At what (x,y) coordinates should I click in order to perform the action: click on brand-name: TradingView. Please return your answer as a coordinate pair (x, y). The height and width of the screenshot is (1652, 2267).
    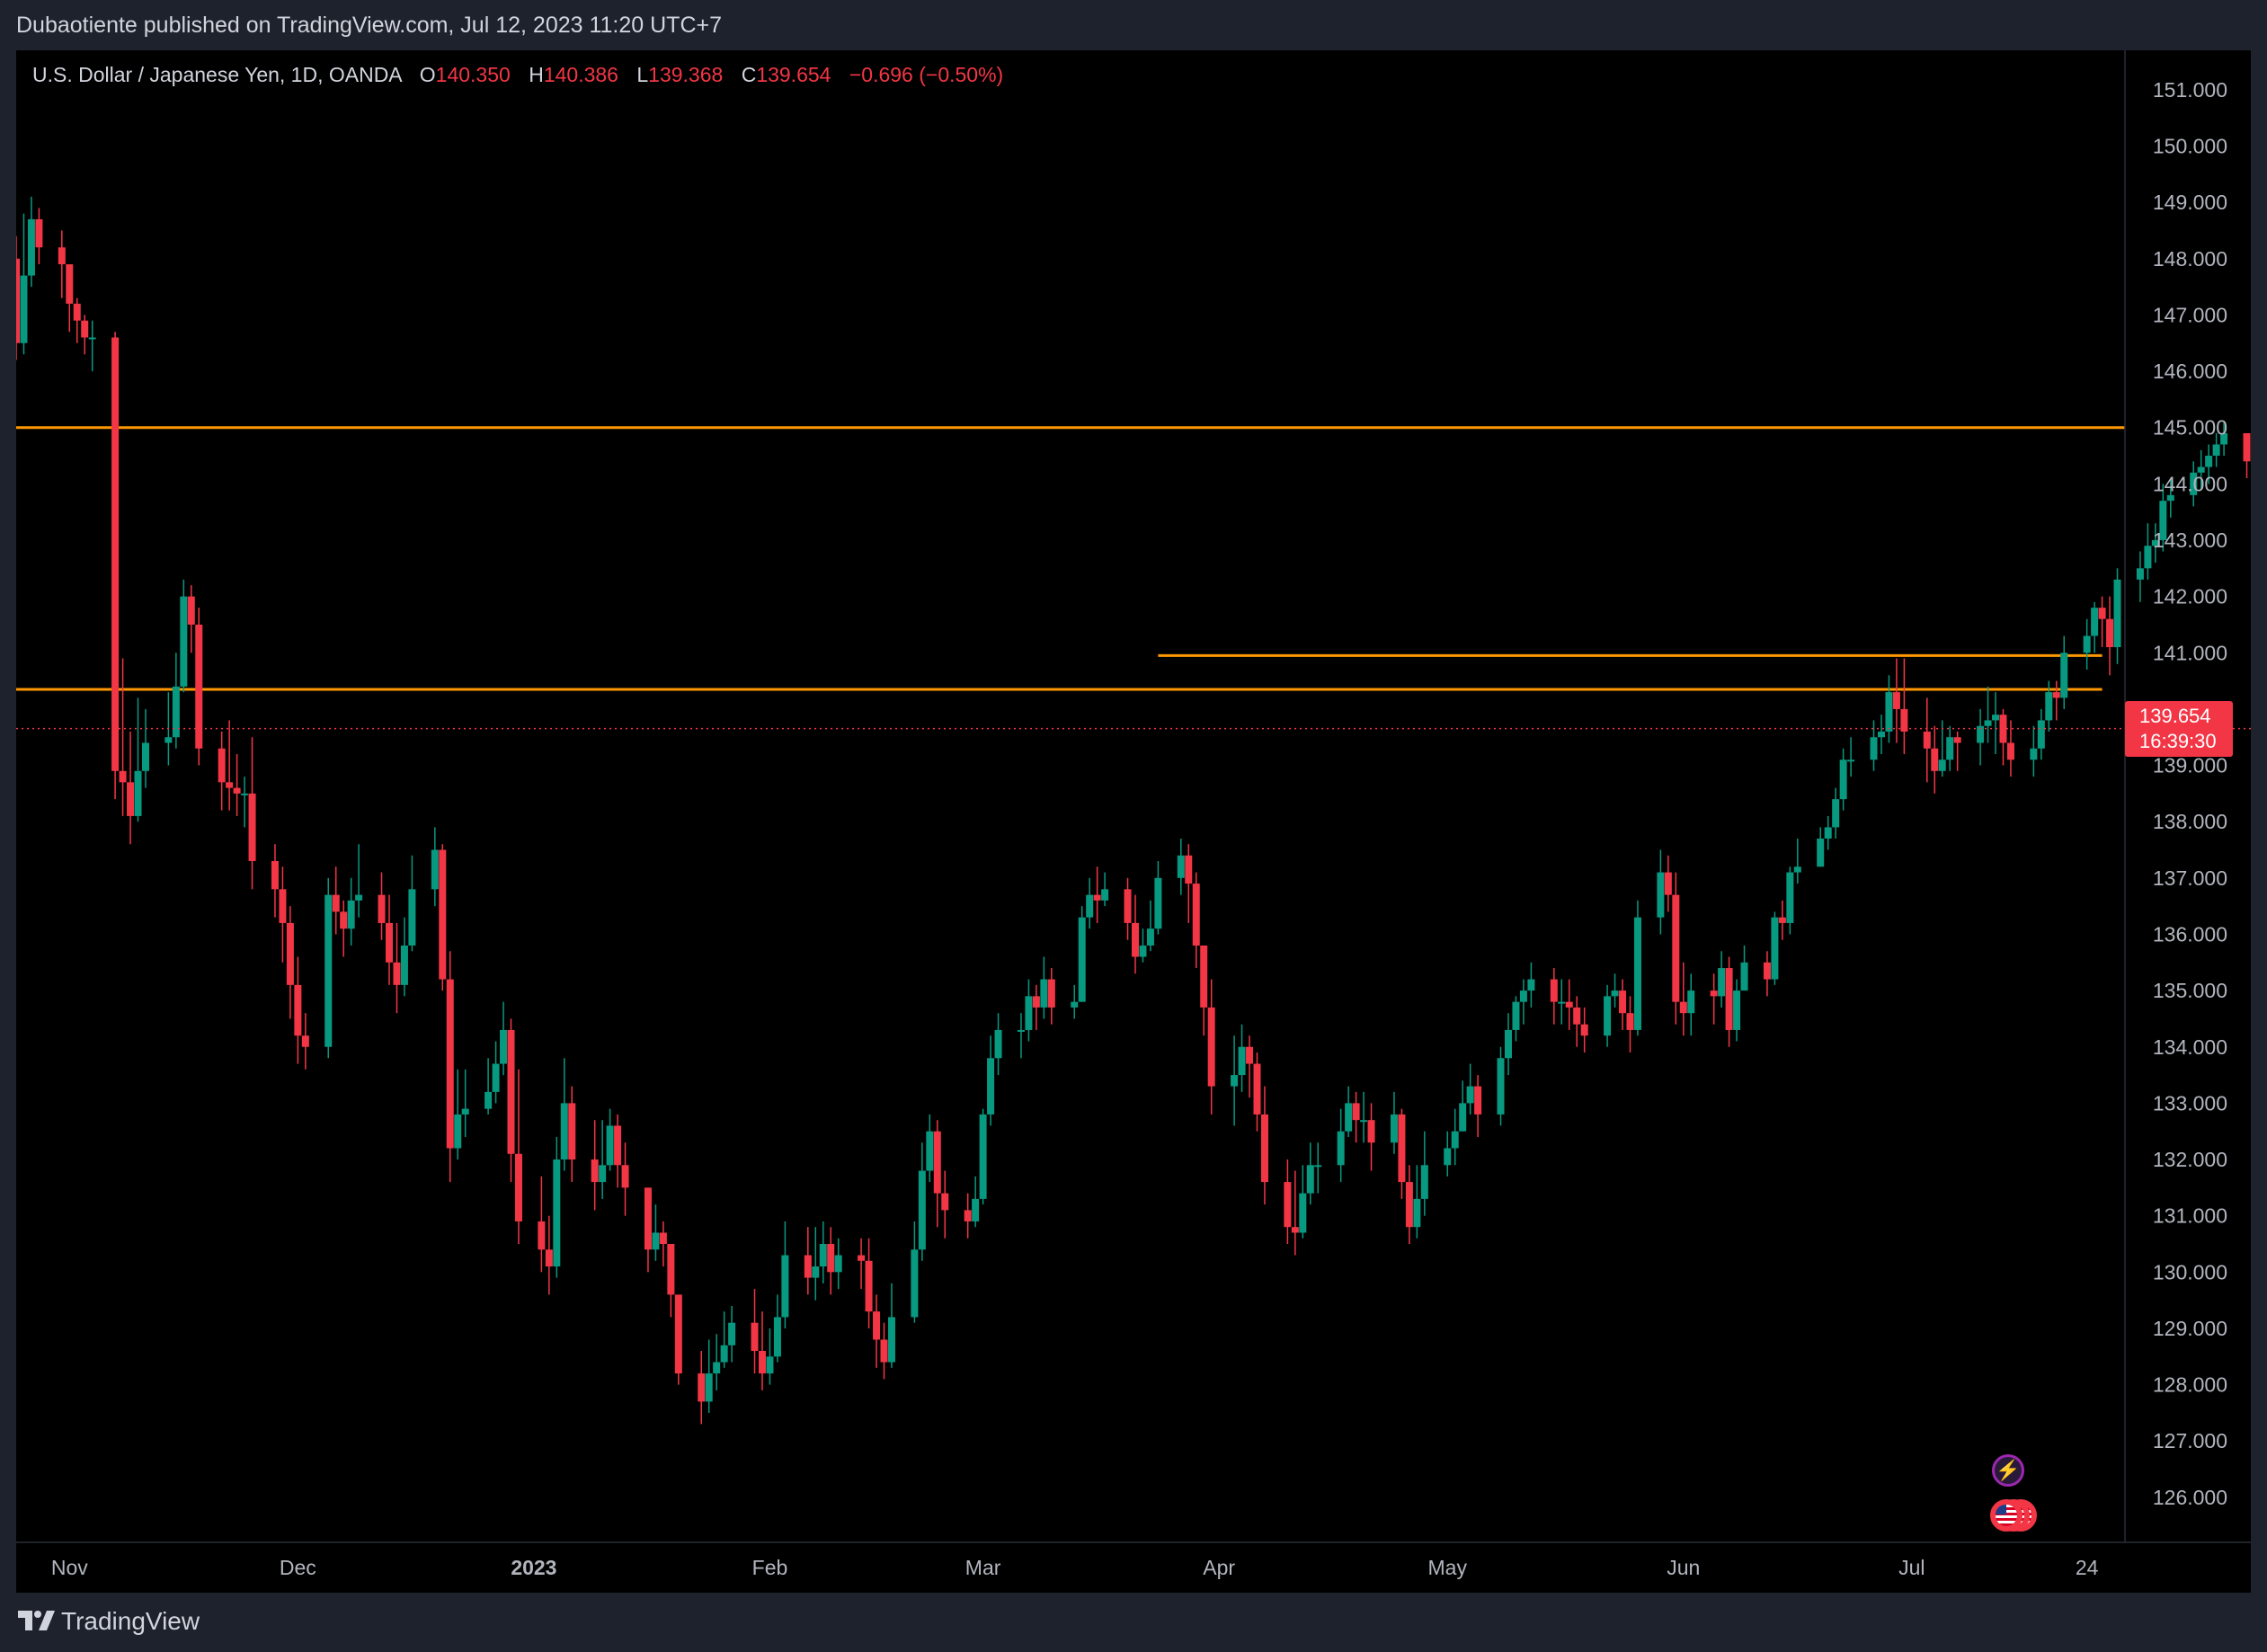
    Looking at the image, I should click on (130, 1621).